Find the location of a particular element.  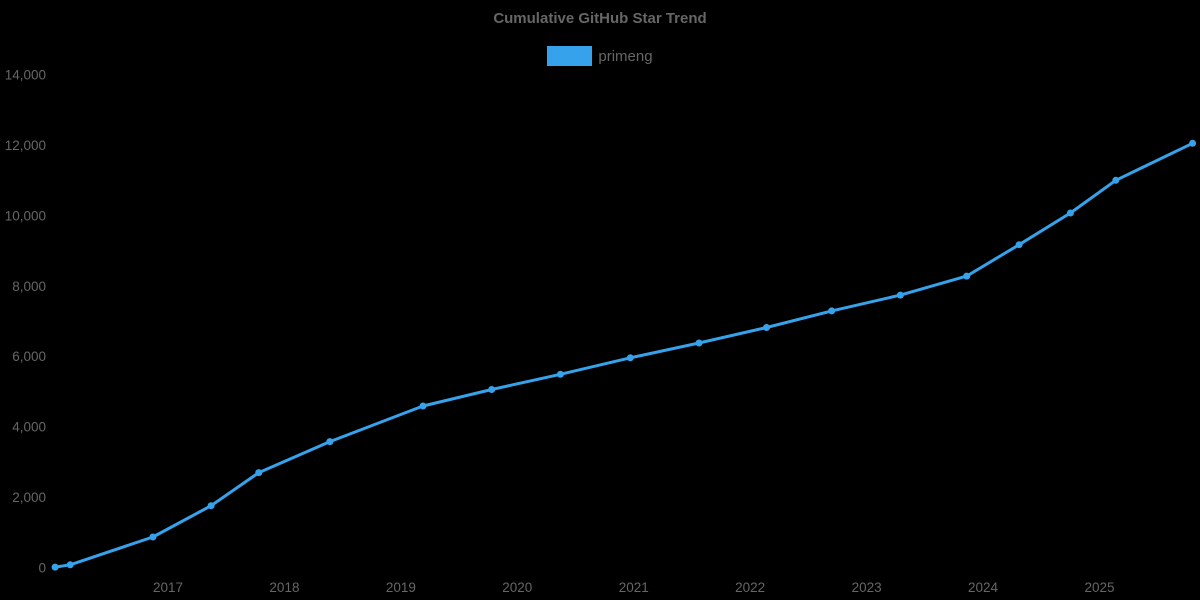

y-axis-tick-label: 14,000 is located at coordinates (25, 75).